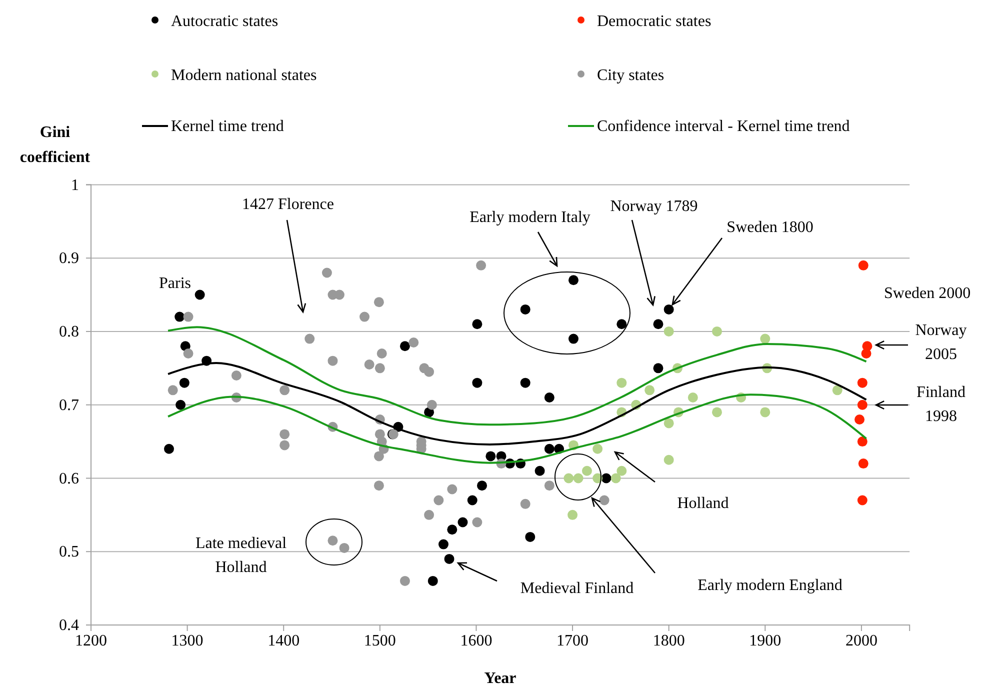  What do you see at coordinates (69, 625) in the screenshot?
I see `y-tick-label: 0.4` at bounding box center [69, 625].